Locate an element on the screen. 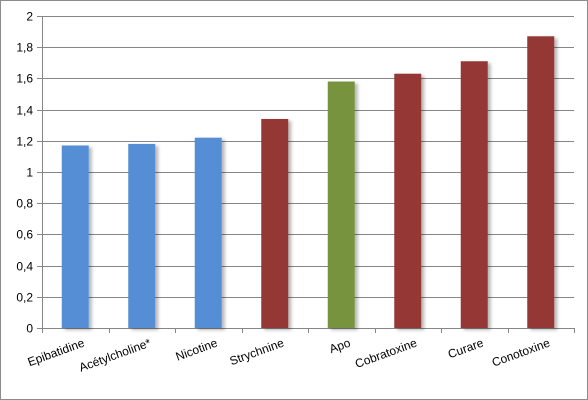  x-tick-label: Strychnine is located at coordinates (257, 352).